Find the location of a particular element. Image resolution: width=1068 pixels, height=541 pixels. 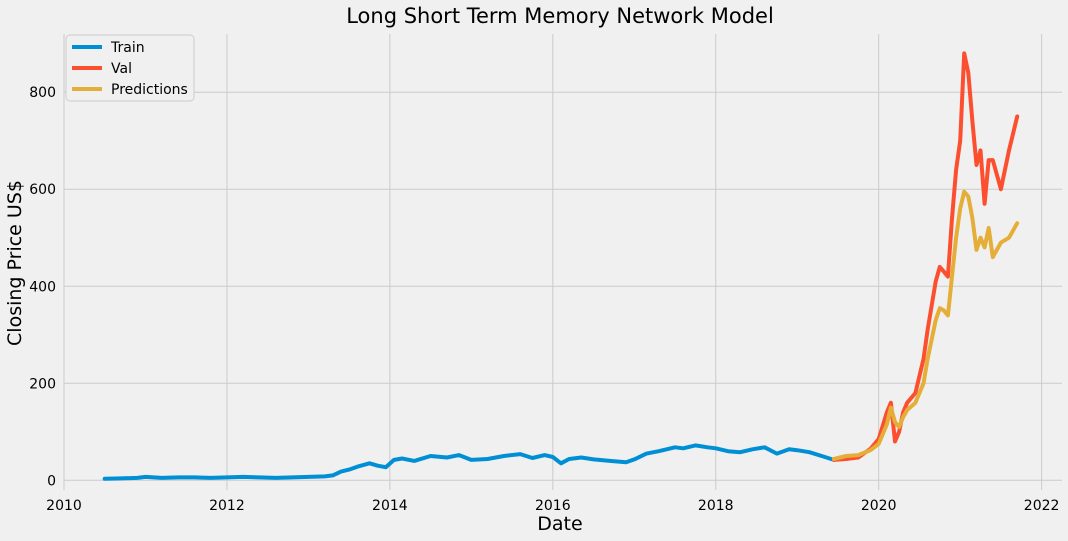

y-axis-ticks: 0 200 400 600 800 is located at coordinates (42, 287).